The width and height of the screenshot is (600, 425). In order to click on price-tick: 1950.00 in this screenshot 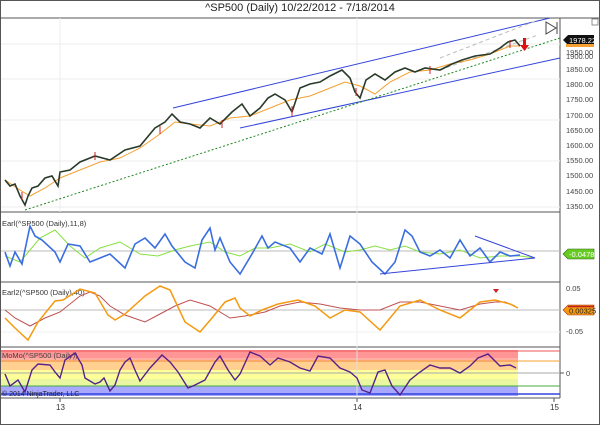, I will do `click(579, 52)`.